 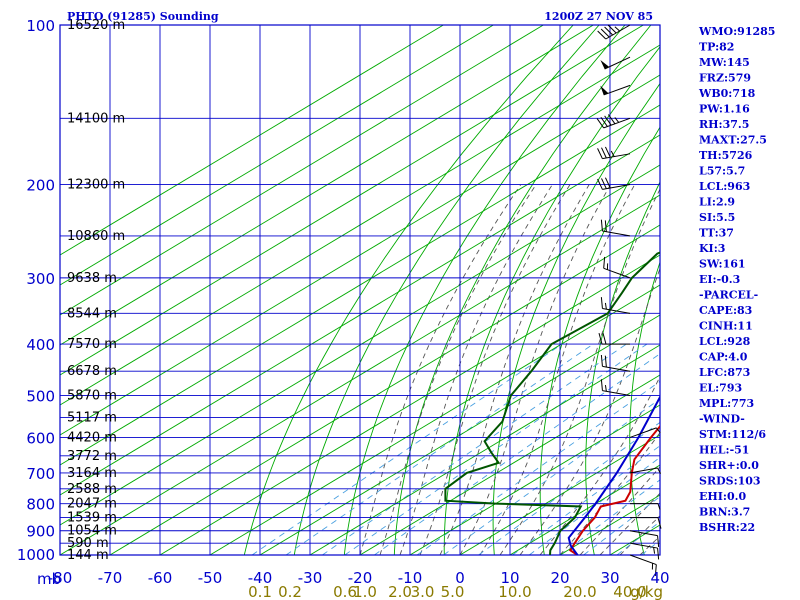 I want to click on index-entry: TH:5726, so click(x=726, y=155).